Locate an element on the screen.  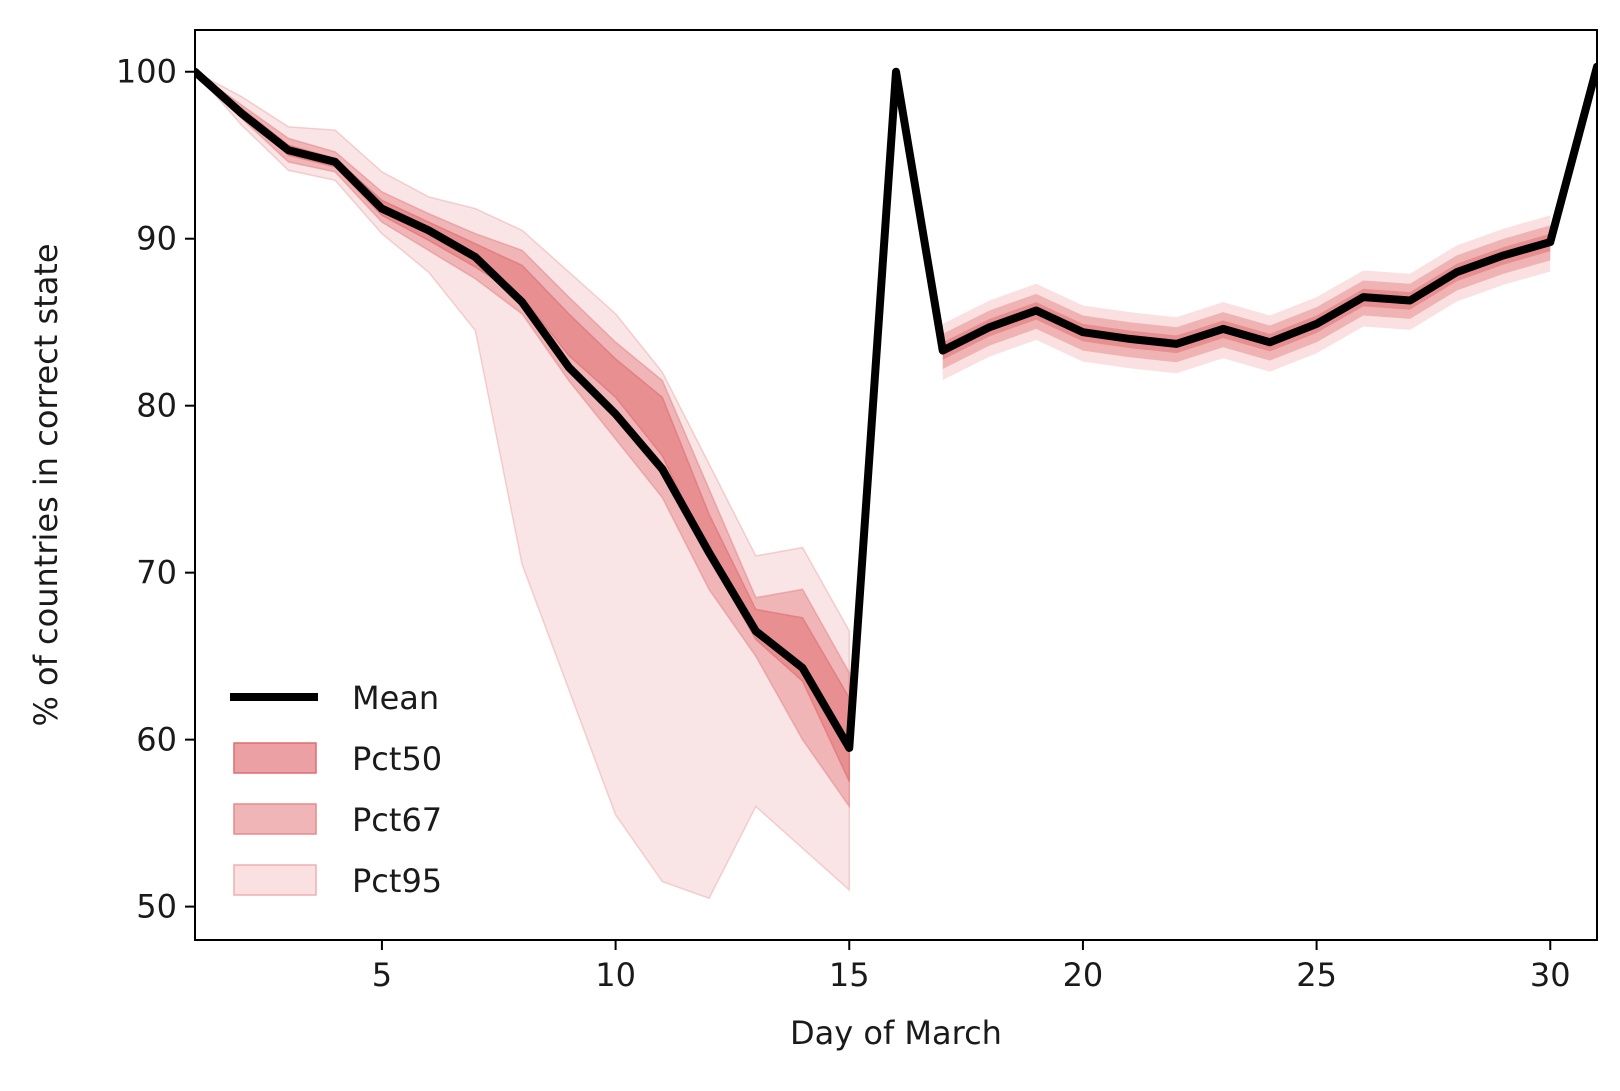
x-tick-label: 5 is located at coordinates (382, 975).